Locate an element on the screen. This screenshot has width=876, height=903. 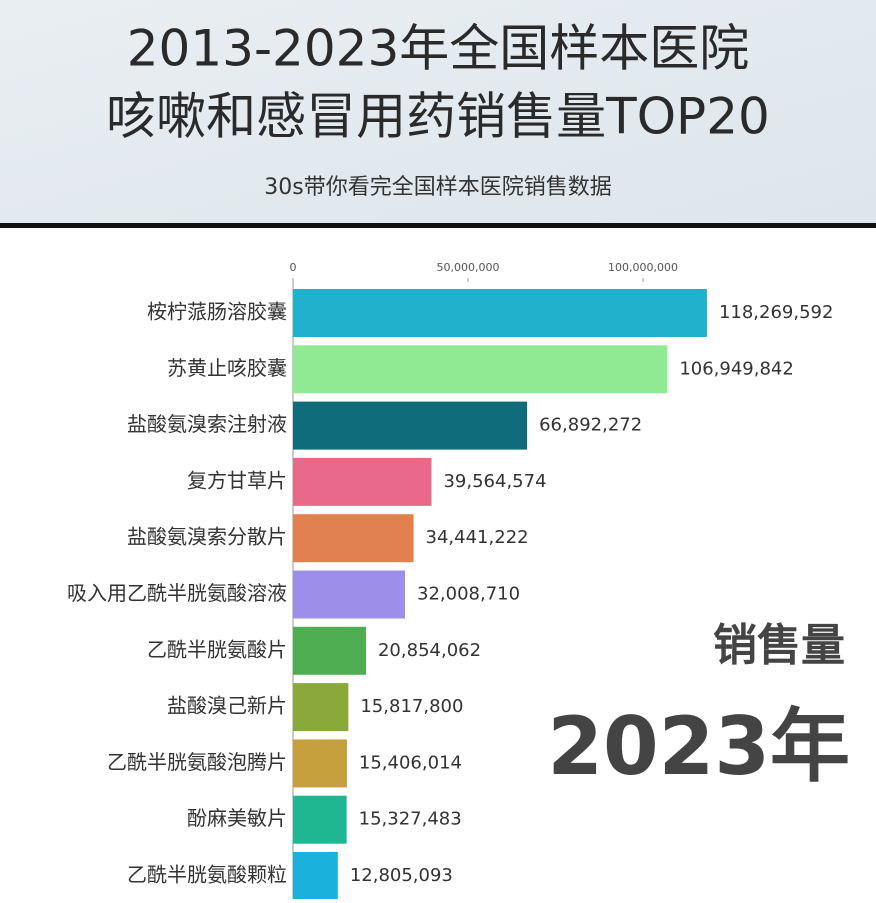
y-tick-label: 复方甘草片 is located at coordinates (237, 480).